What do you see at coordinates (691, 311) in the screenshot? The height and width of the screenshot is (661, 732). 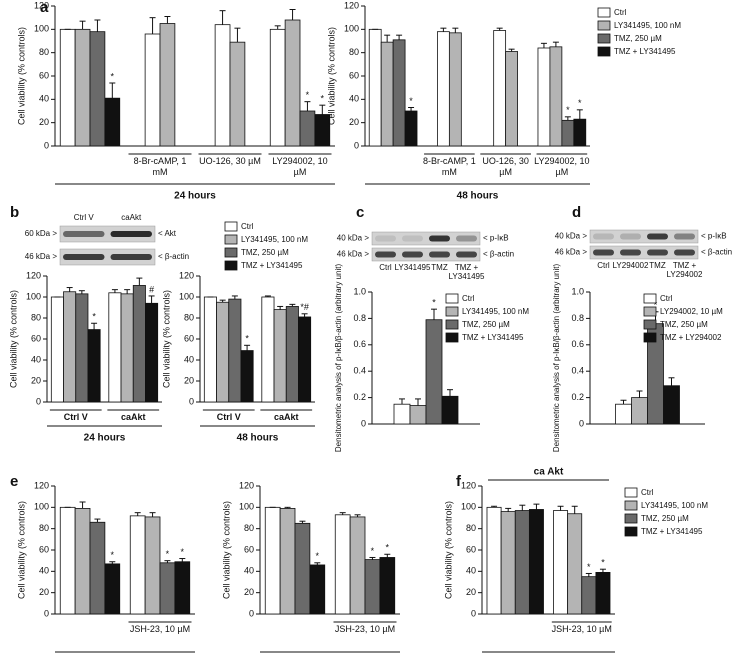 I see `legend-label: LY294002, 10 µM` at bounding box center [691, 311].